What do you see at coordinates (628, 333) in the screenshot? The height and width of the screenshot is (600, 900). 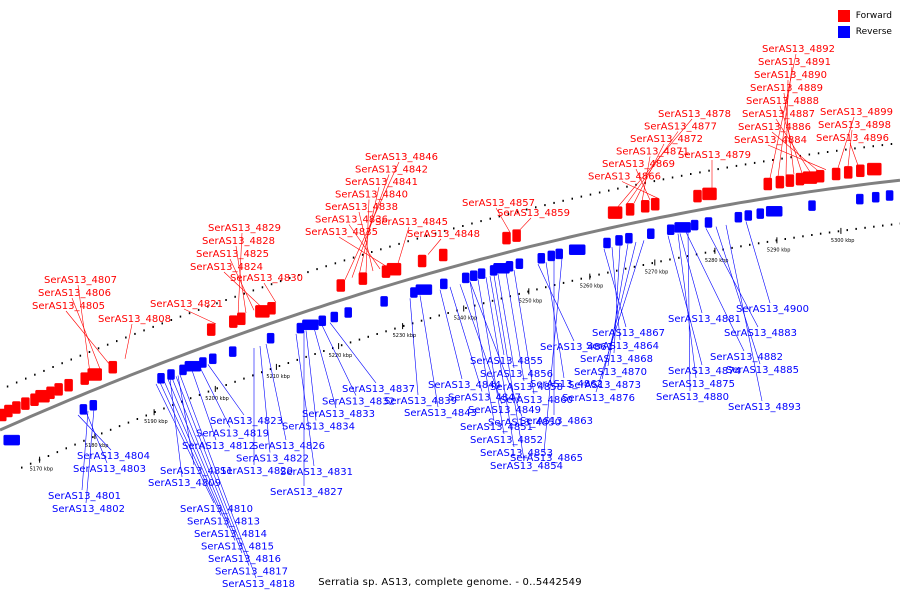 I see `reverse-gene-label: SerAS13_4867` at bounding box center [628, 333].